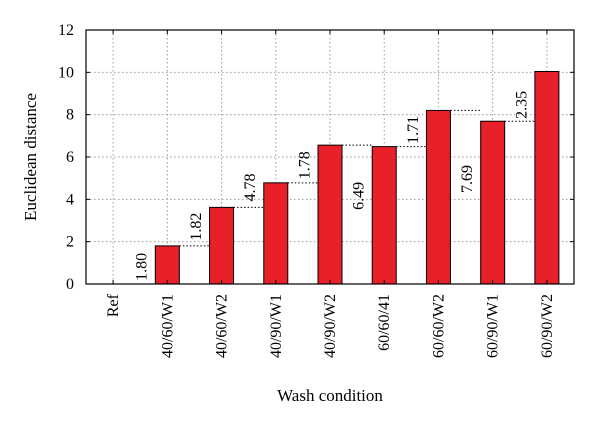 This screenshot has width=600, height=422. What do you see at coordinates (70, 284) in the screenshot?
I see `y-tick-label: 0` at bounding box center [70, 284].